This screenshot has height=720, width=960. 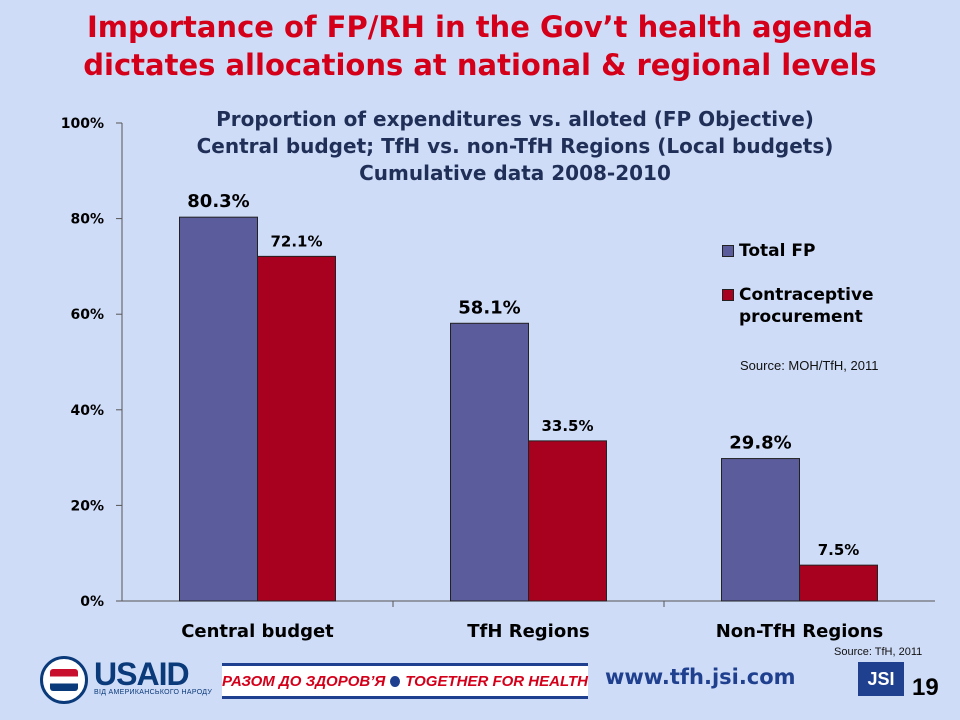 I want to click on legend-label-contraceptive: Contraceptive procurement, so click(x=806, y=306).